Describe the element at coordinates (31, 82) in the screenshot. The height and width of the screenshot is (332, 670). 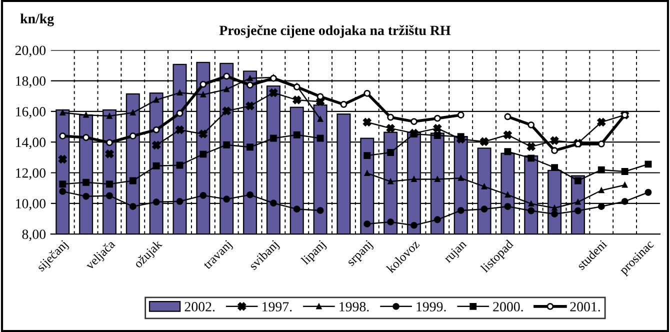
I see `y-tick-label: 18,00` at that location.